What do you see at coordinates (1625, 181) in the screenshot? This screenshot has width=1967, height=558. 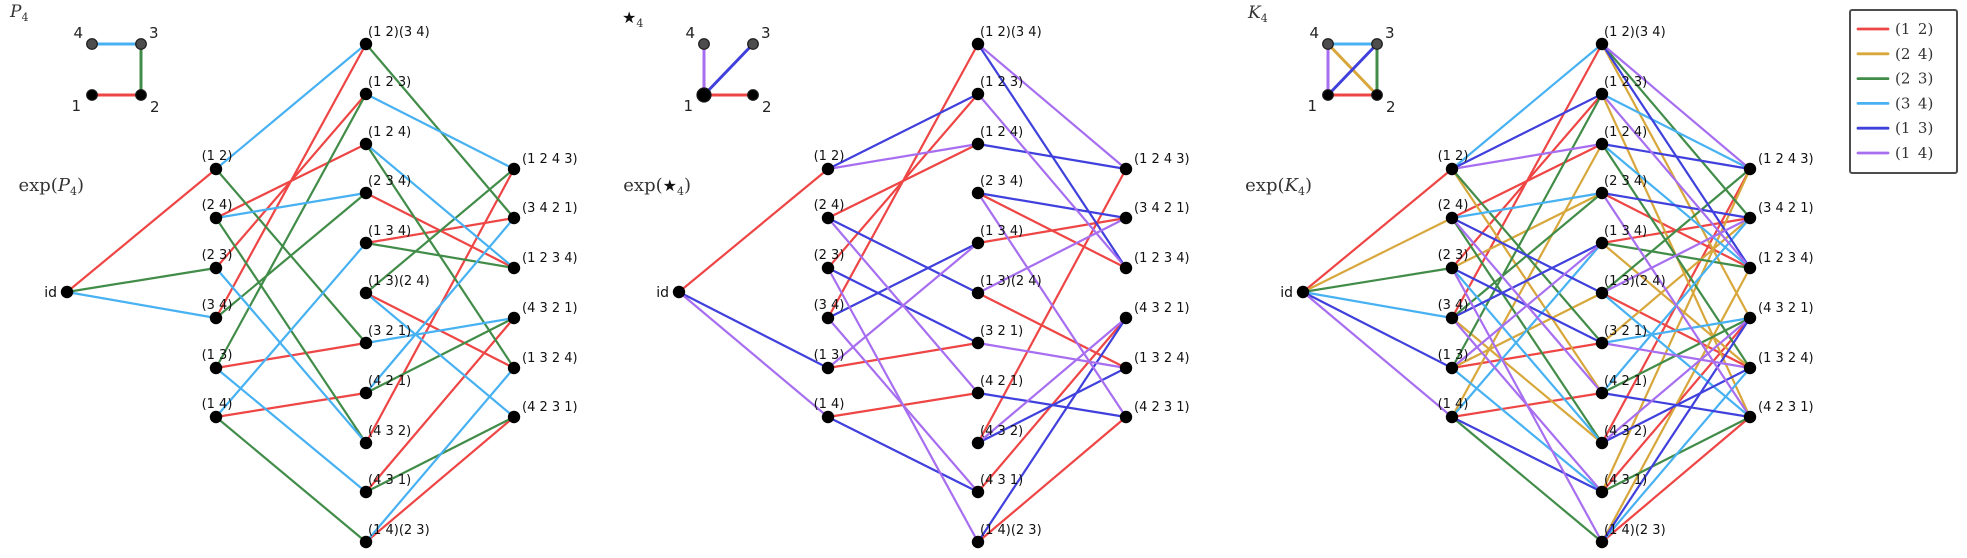 I see `cayley-node-label: (2 3 4)` at bounding box center [1625, 181].